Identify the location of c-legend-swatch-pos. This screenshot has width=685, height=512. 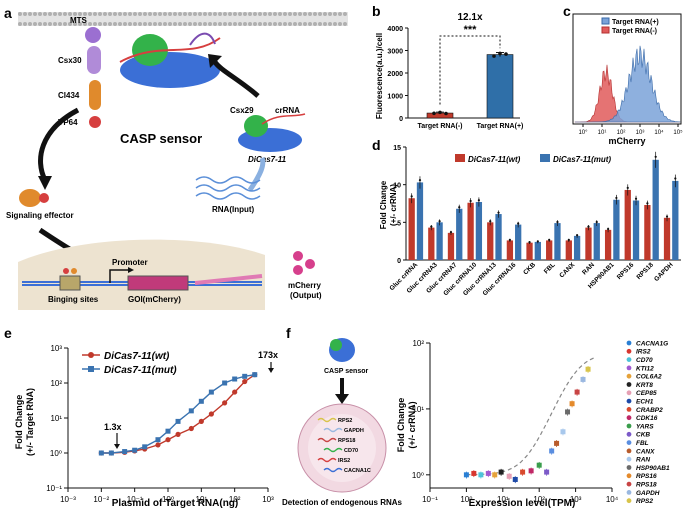
(605, 21).